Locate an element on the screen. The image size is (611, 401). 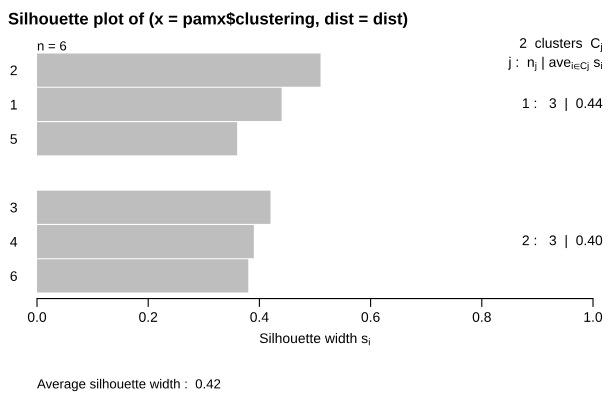
x-tick-label: 0.0 is located at coordinates (37, 317).